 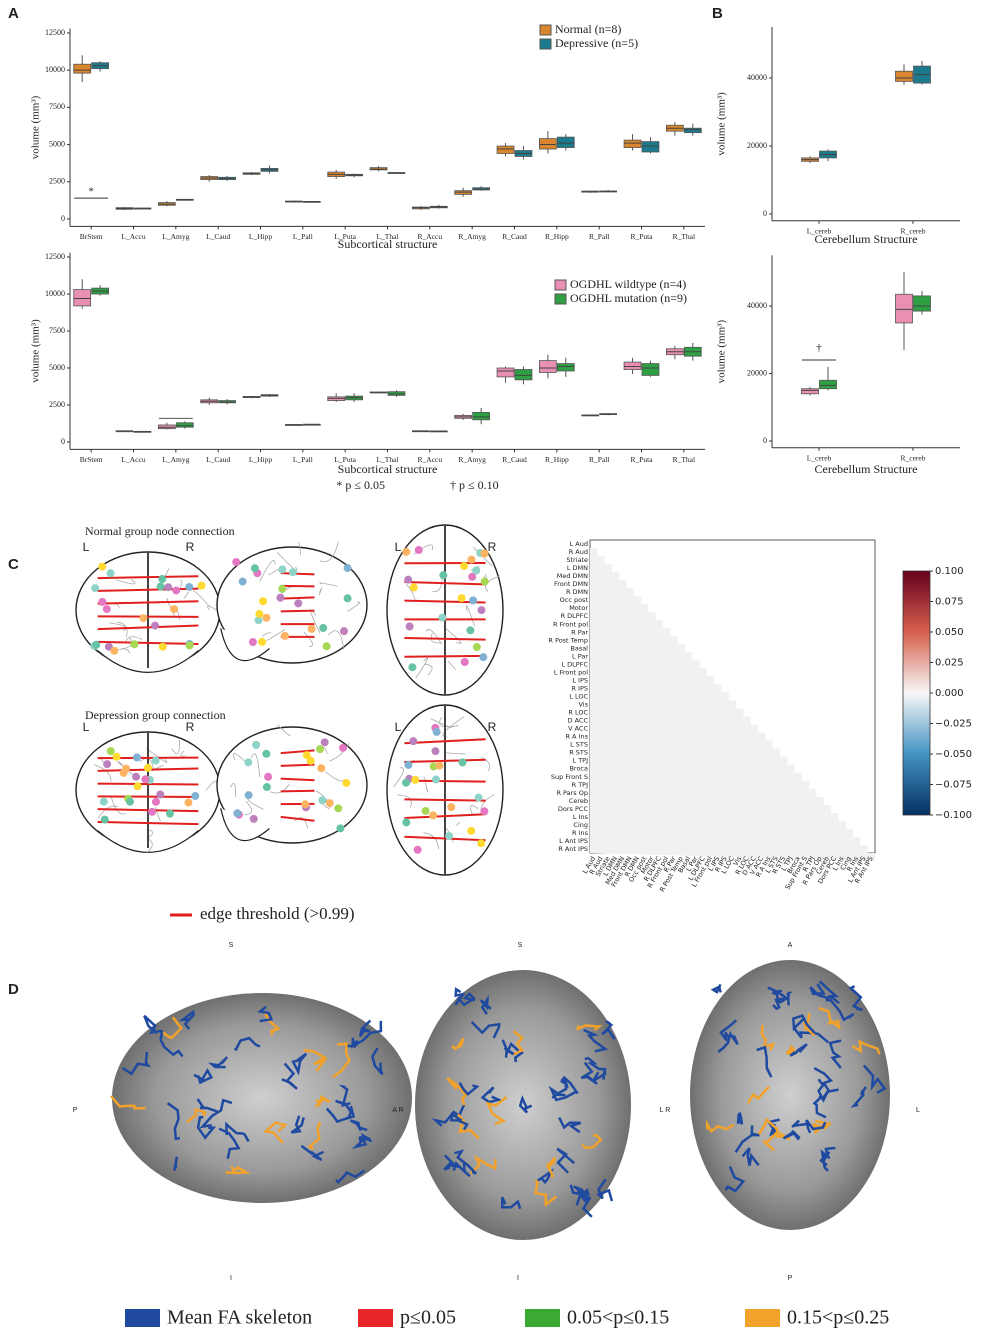 What do you see at coordinates (584, 705) in the screenshot?
I see `row-label: Vis` at bounding box center [584, 705].